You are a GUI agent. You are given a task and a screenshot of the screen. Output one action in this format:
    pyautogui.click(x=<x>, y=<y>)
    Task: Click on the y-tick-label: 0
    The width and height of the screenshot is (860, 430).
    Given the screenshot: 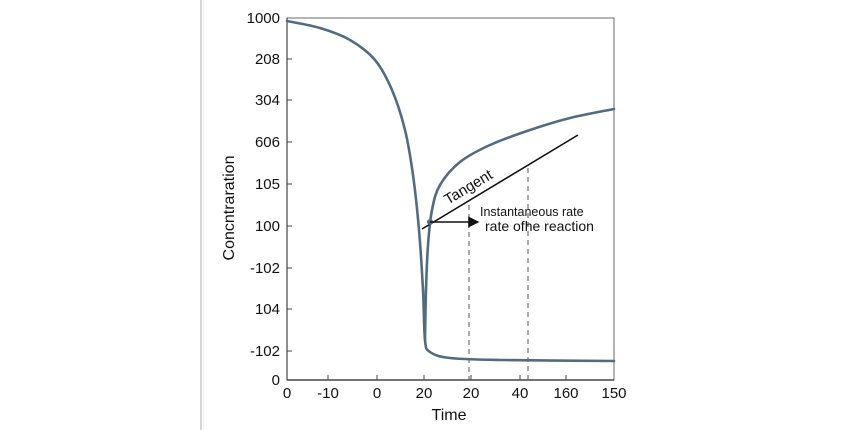 What is the action you would take?
    pyautogui.click(x=276, y=380)
    